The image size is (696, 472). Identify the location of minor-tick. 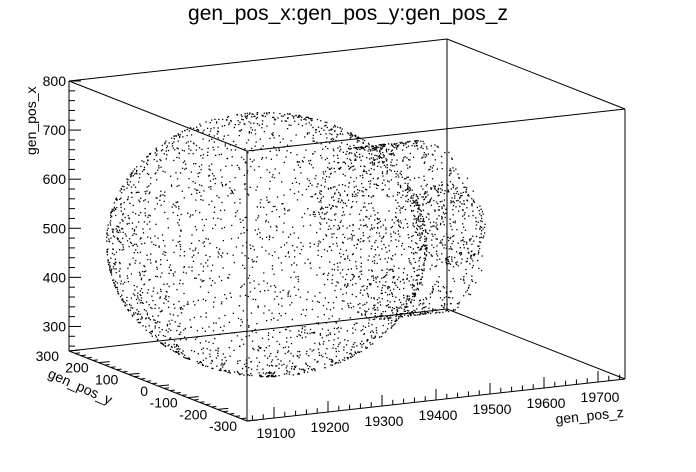
(149, 381).